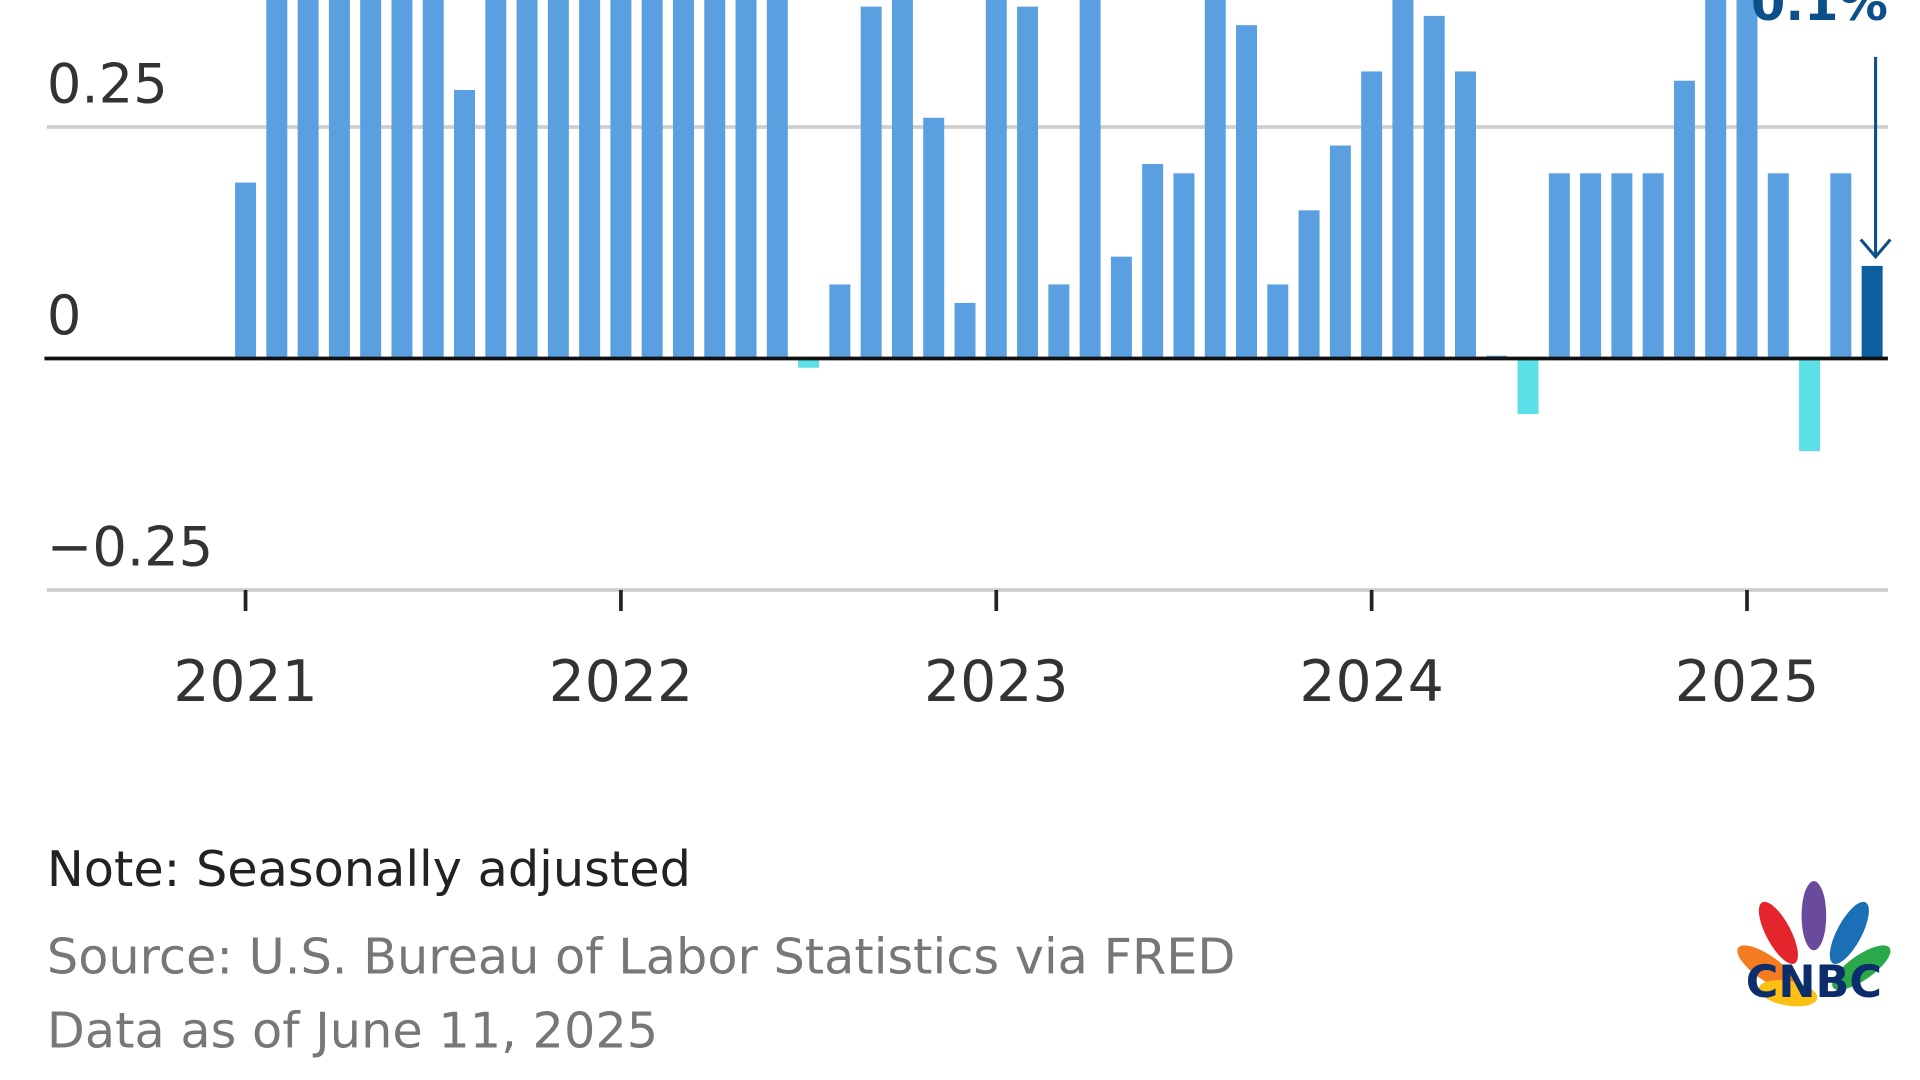 This screenshot has width=1920, height=1080. What do you see at coordinates (369, 869) in the screenshot?
I see `note: Note: Seasonally adjusted` at bounding box center [369, 869].